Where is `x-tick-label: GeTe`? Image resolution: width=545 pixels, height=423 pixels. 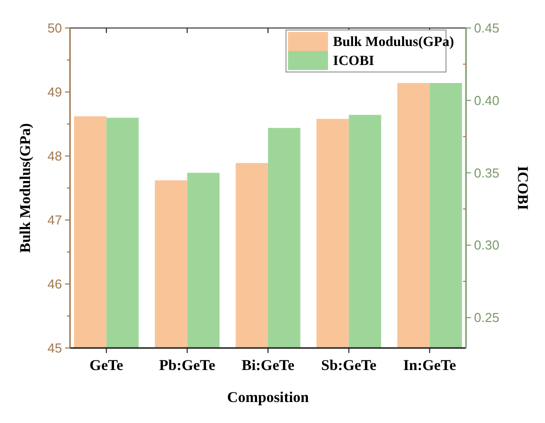 x-tick-label: GeTe is located at coordinates (107, 366).